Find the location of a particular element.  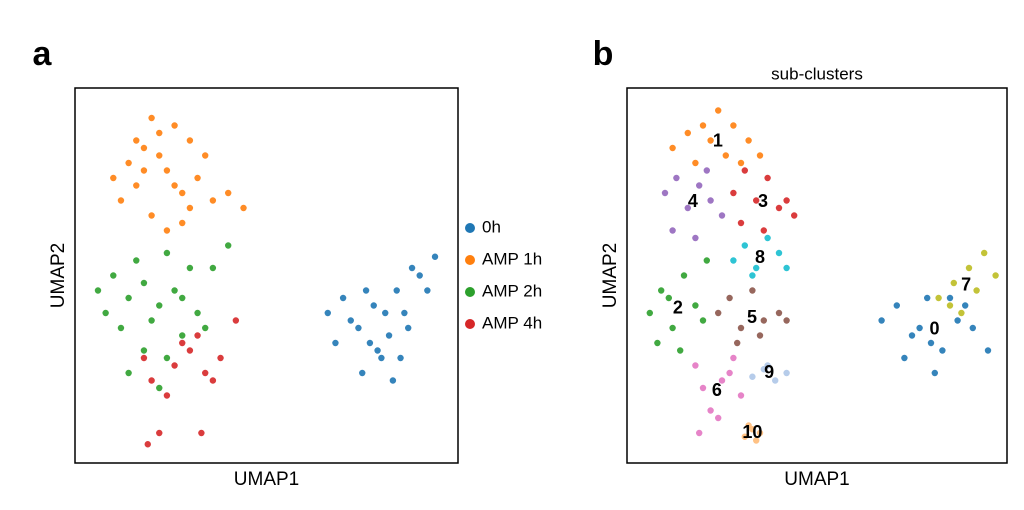

cluster-label: 0 is located at coordinates (935, 328).